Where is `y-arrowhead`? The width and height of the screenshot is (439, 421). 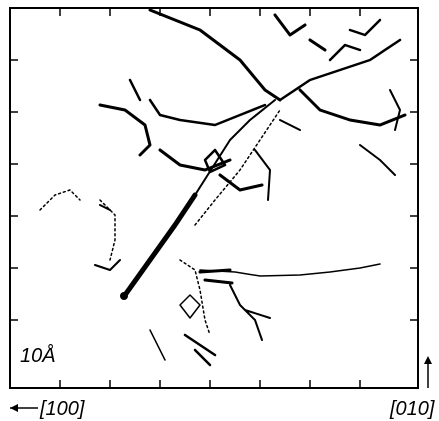 y-arrowhead is located at coordinates (428, 360).